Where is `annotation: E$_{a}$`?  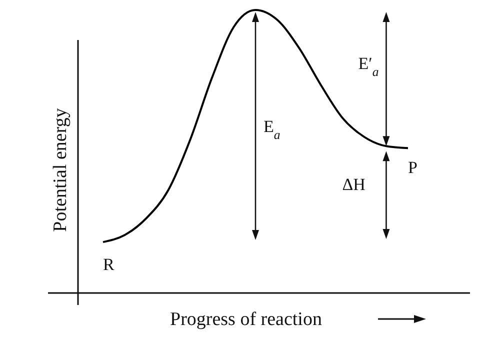 annotation: E$_{a}$ is located at coordinates (272, 129).